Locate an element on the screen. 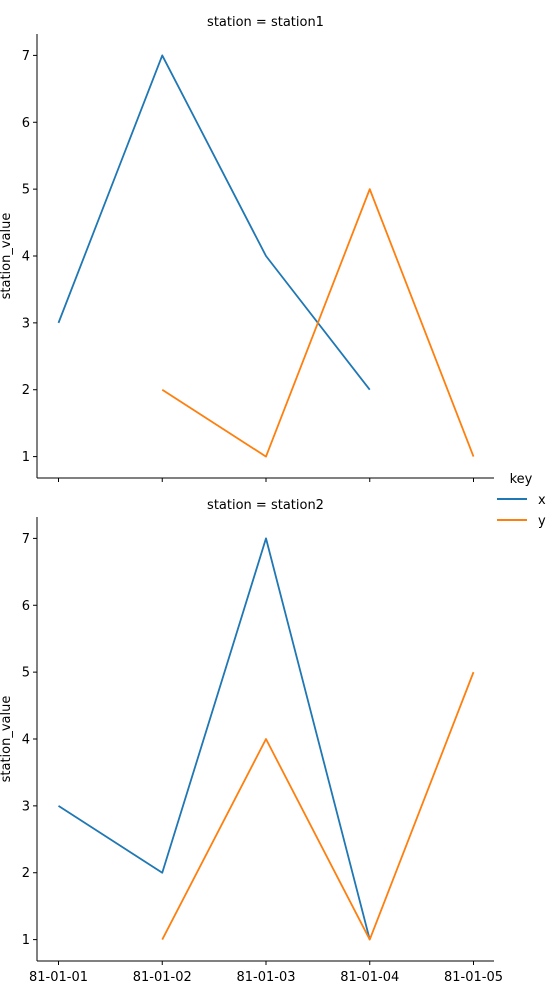 The width and height of the screenshot is (558, 1000). x-tick-label: 81-01-01 is located at coordinates (58, 977).